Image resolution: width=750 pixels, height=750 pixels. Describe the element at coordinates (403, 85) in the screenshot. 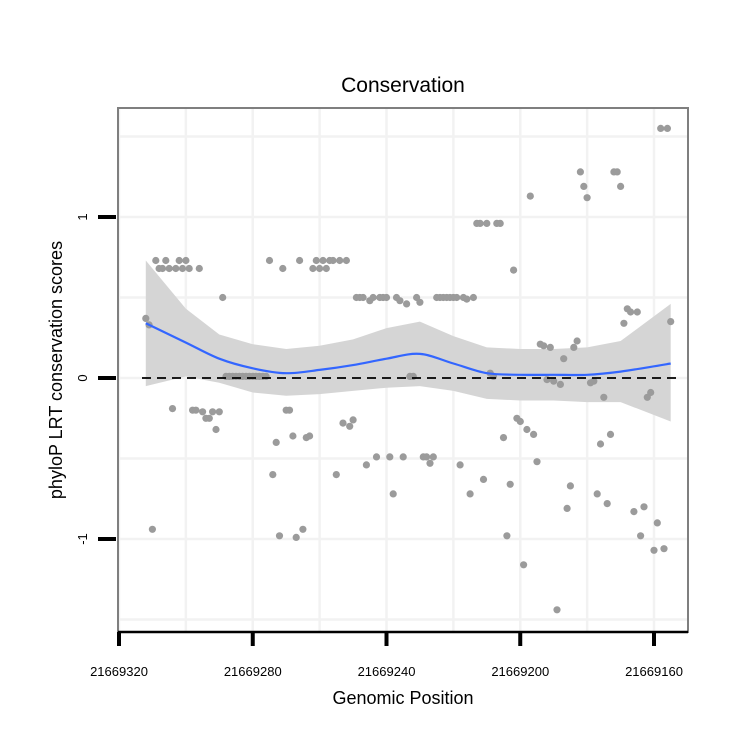

I see `chart-title: Conservation` at that location.